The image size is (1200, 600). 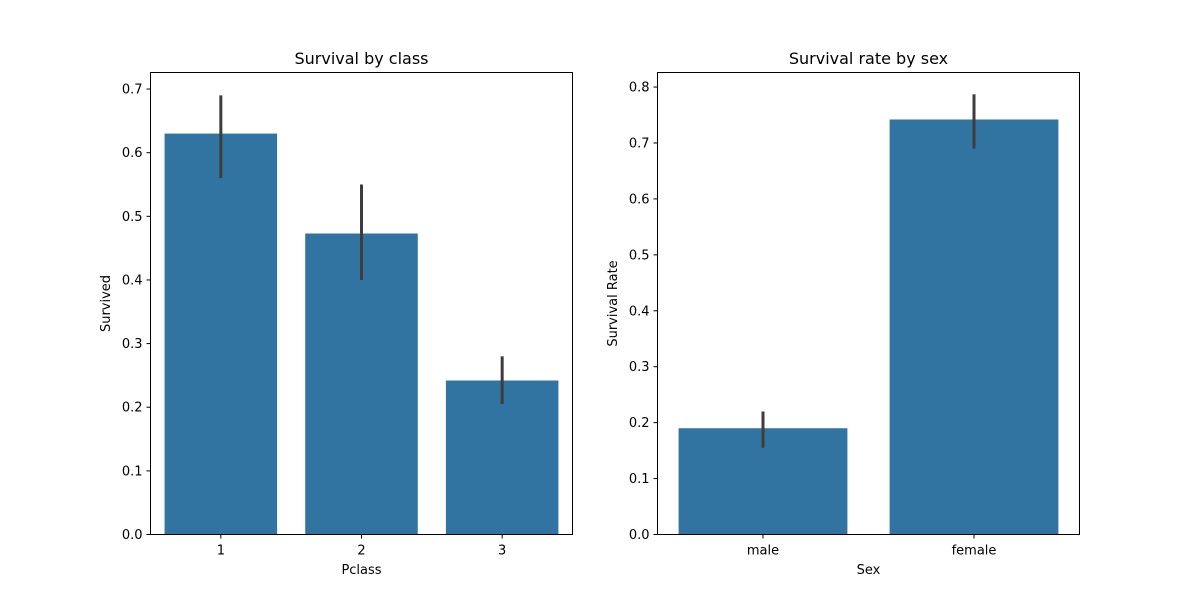 I want to click on x-ticks: 1 2 3, so click(x=361, y=546).